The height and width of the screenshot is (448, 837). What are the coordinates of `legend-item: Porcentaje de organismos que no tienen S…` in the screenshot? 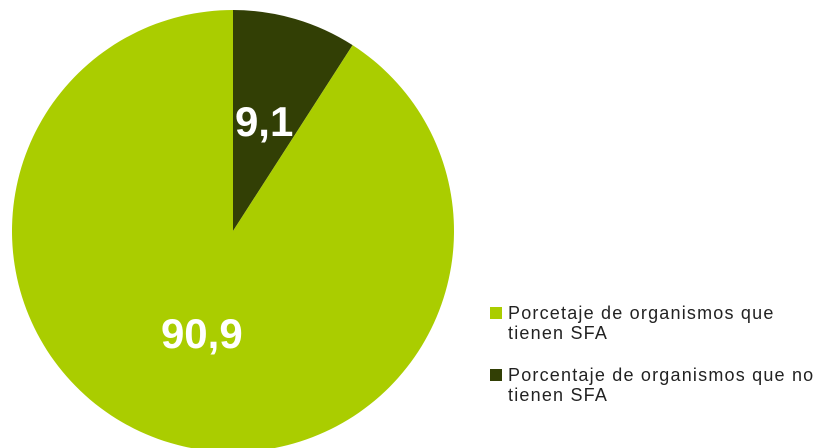 It's located at (660, 385).